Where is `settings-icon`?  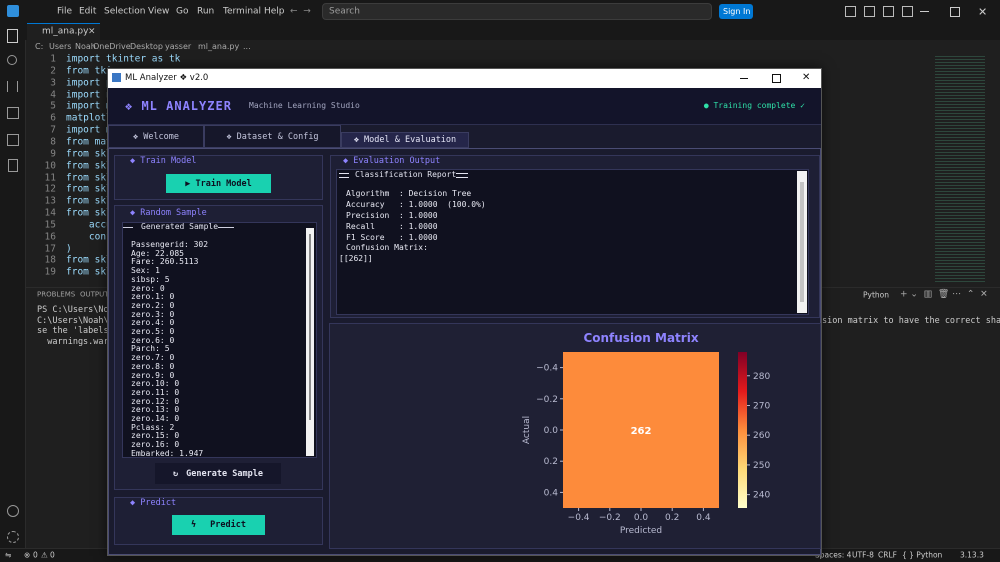
settings-icon is located at coordinates (13, 537).